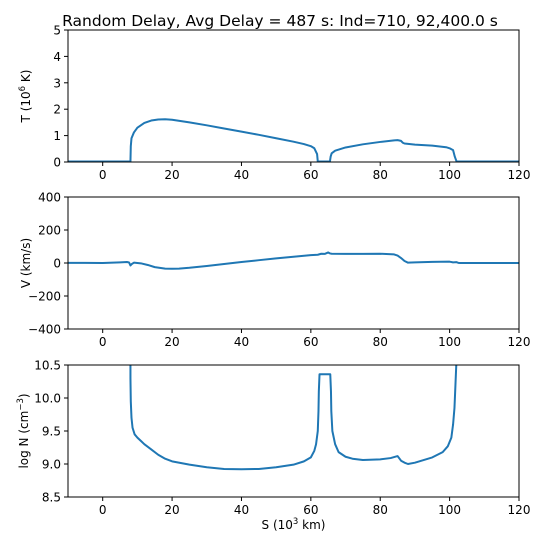 Image resolution: width=545 pixels, height=545 pixels. Describe the element at coordinates (449, 342) in the screenshot. I see `velocity-xtick-label: 100` at that location.